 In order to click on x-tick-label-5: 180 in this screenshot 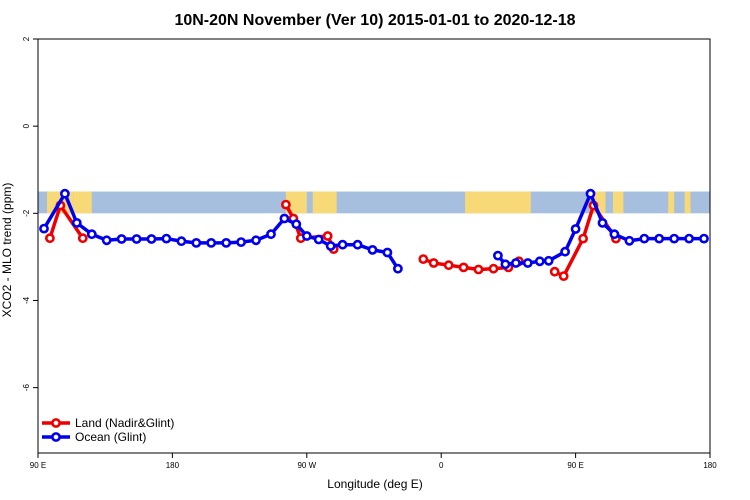, I will do `click(710, 465)`.